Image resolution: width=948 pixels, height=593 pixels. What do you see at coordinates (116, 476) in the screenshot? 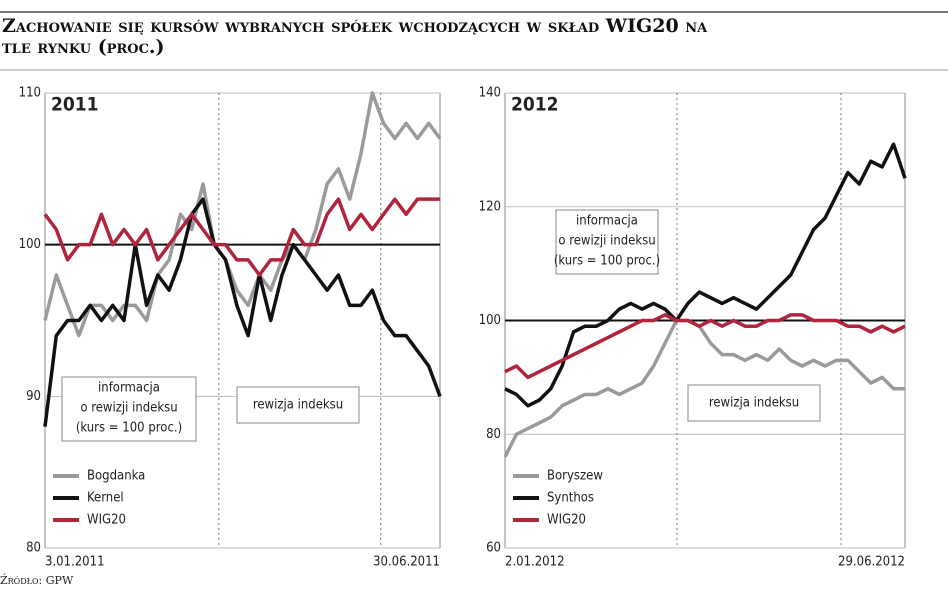
I see `legend-label: Bogdanka` at bounding box center [116, 476].